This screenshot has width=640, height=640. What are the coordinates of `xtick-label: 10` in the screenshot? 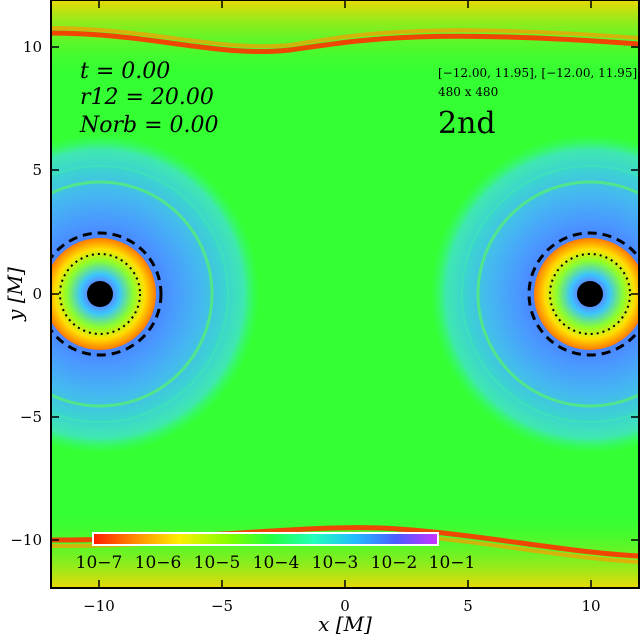 It's located at (590, 606).